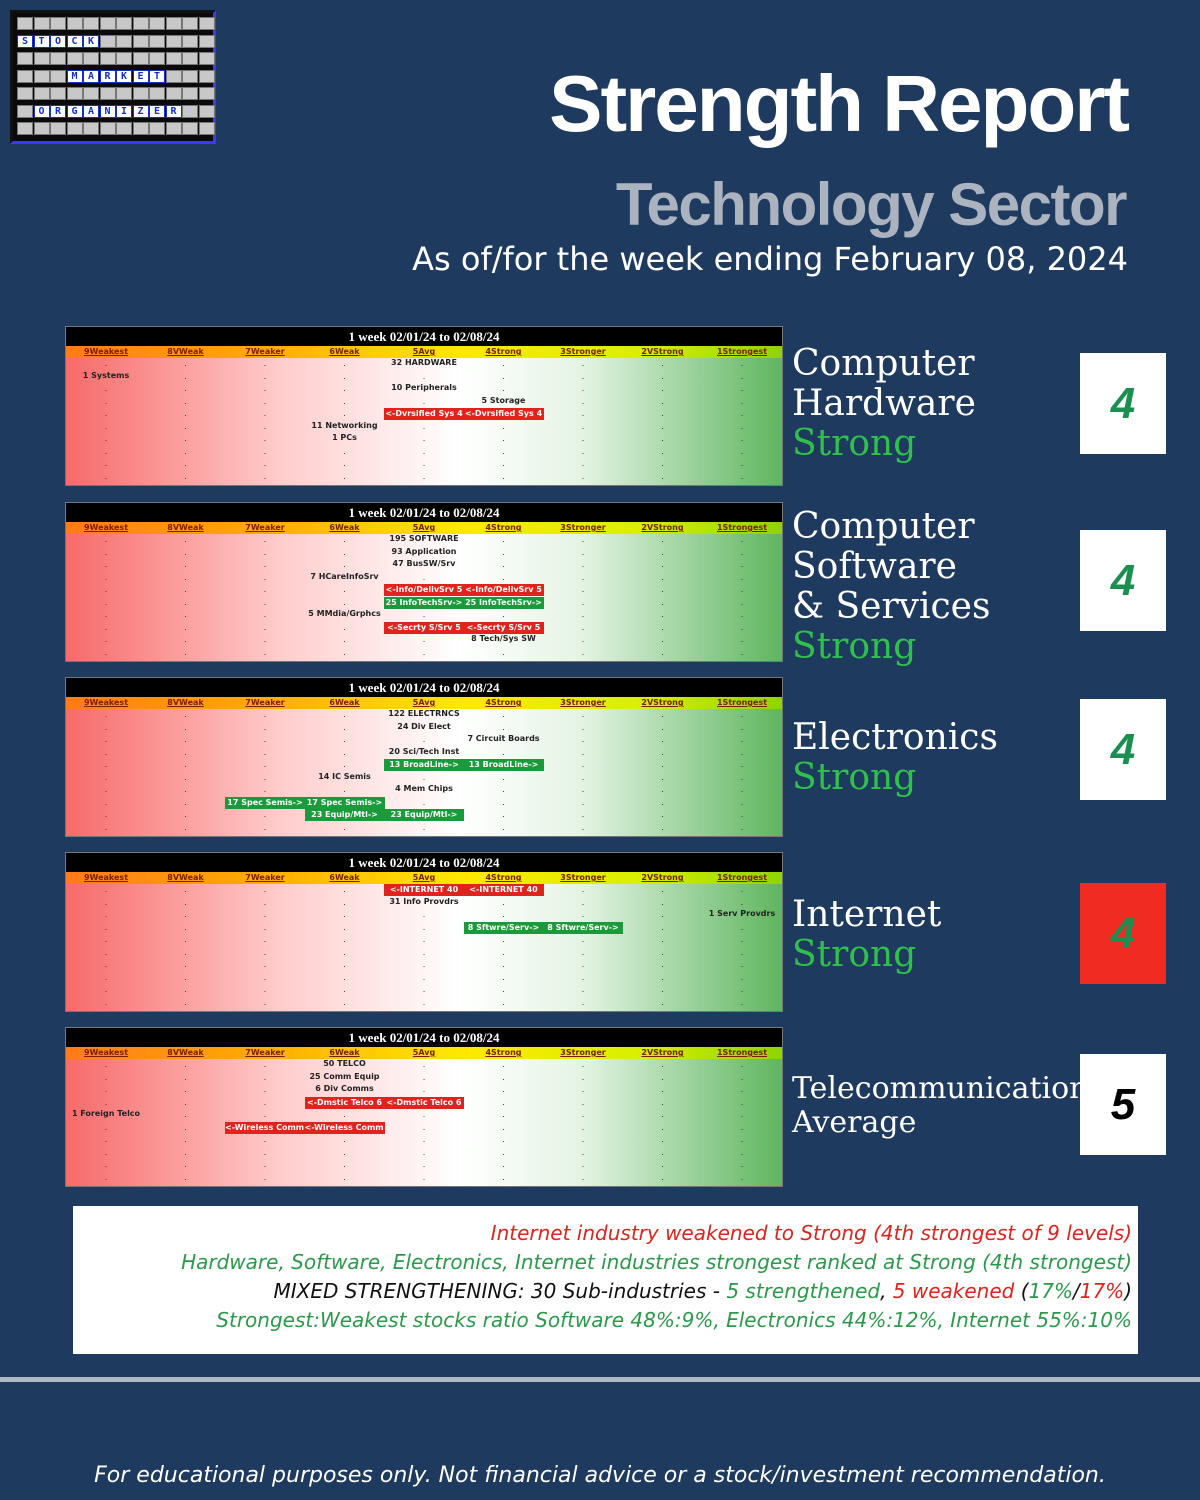 This screenshot has width=1200, height=1500. What do you see at coordinates (265, 351) in the screenshot?
I see `level-label: 7Weaker` at bounding box center [265, 351].